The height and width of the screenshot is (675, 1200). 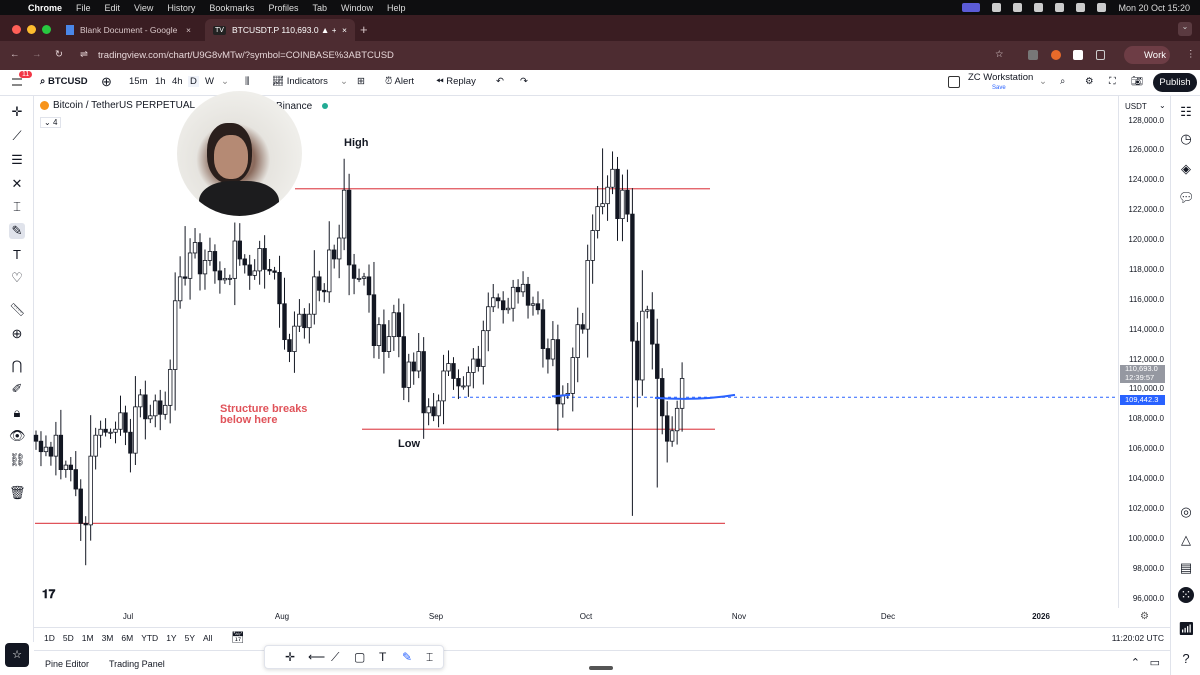 I want to click on maximize-panel-icon: ▭, so click(x=1154, y=663).